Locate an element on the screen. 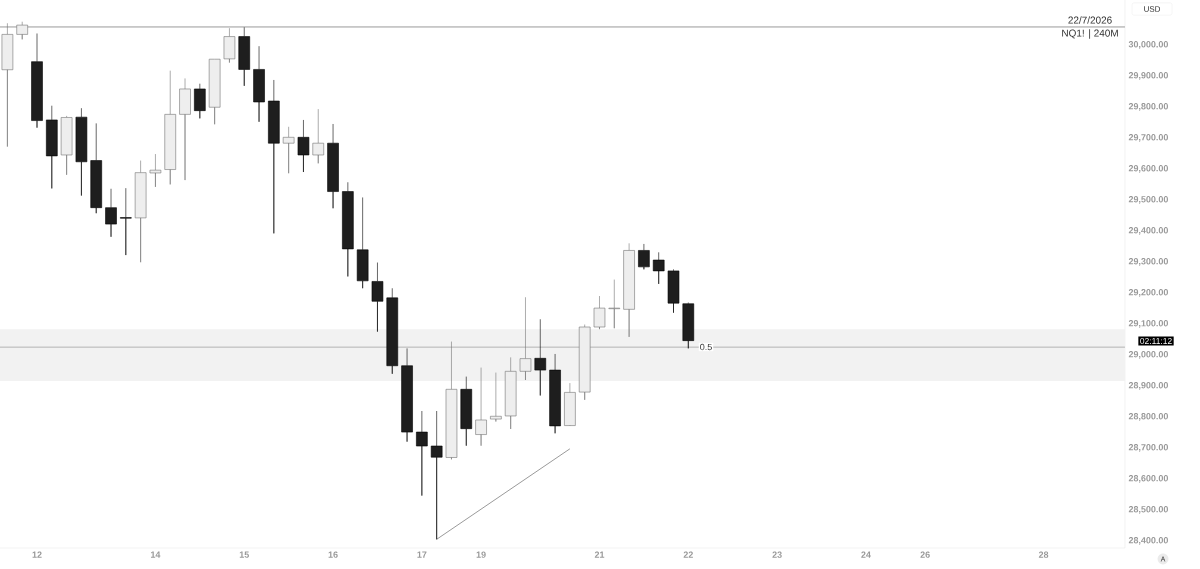  y-tick-label: 29,400.00 is located at coordinates (1148, 231).